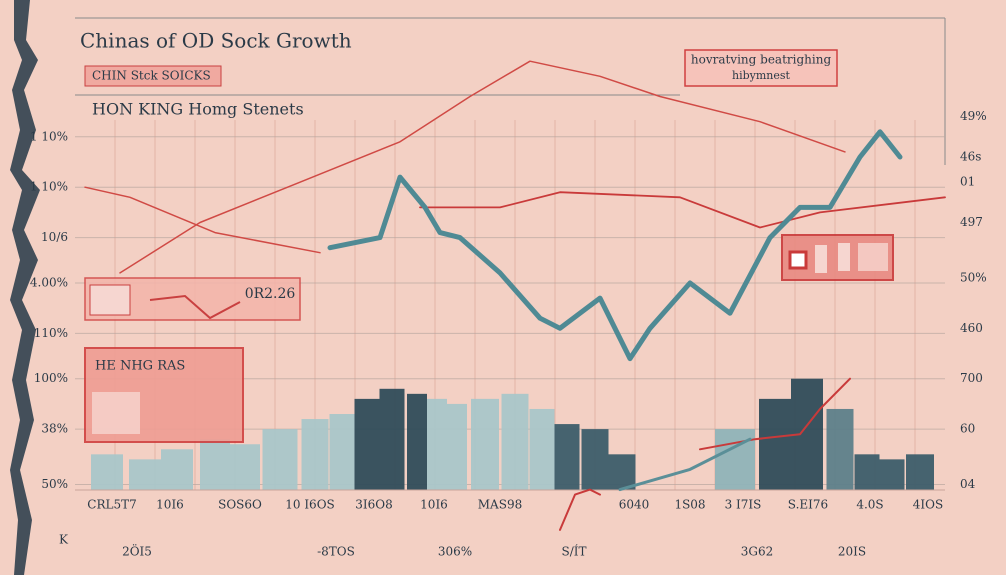  I want to click on y2-tick-label: 04, so click(968, 484).